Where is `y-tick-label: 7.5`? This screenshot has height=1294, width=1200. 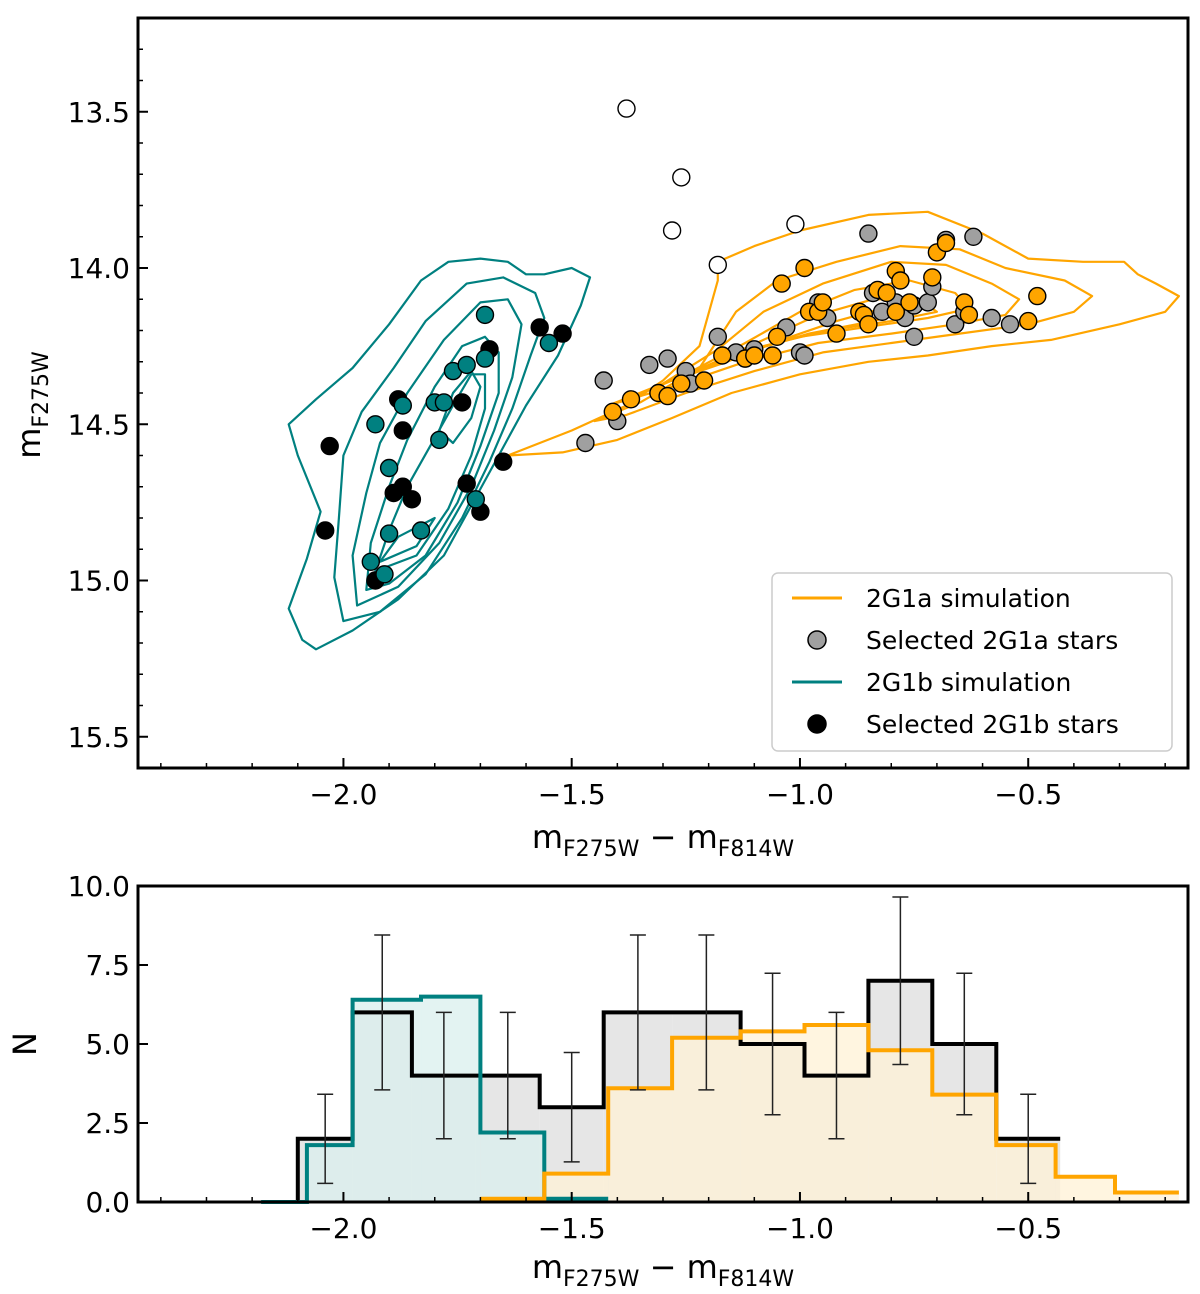 y-tick-label: 7.5 is located at coordinates (107, 965).